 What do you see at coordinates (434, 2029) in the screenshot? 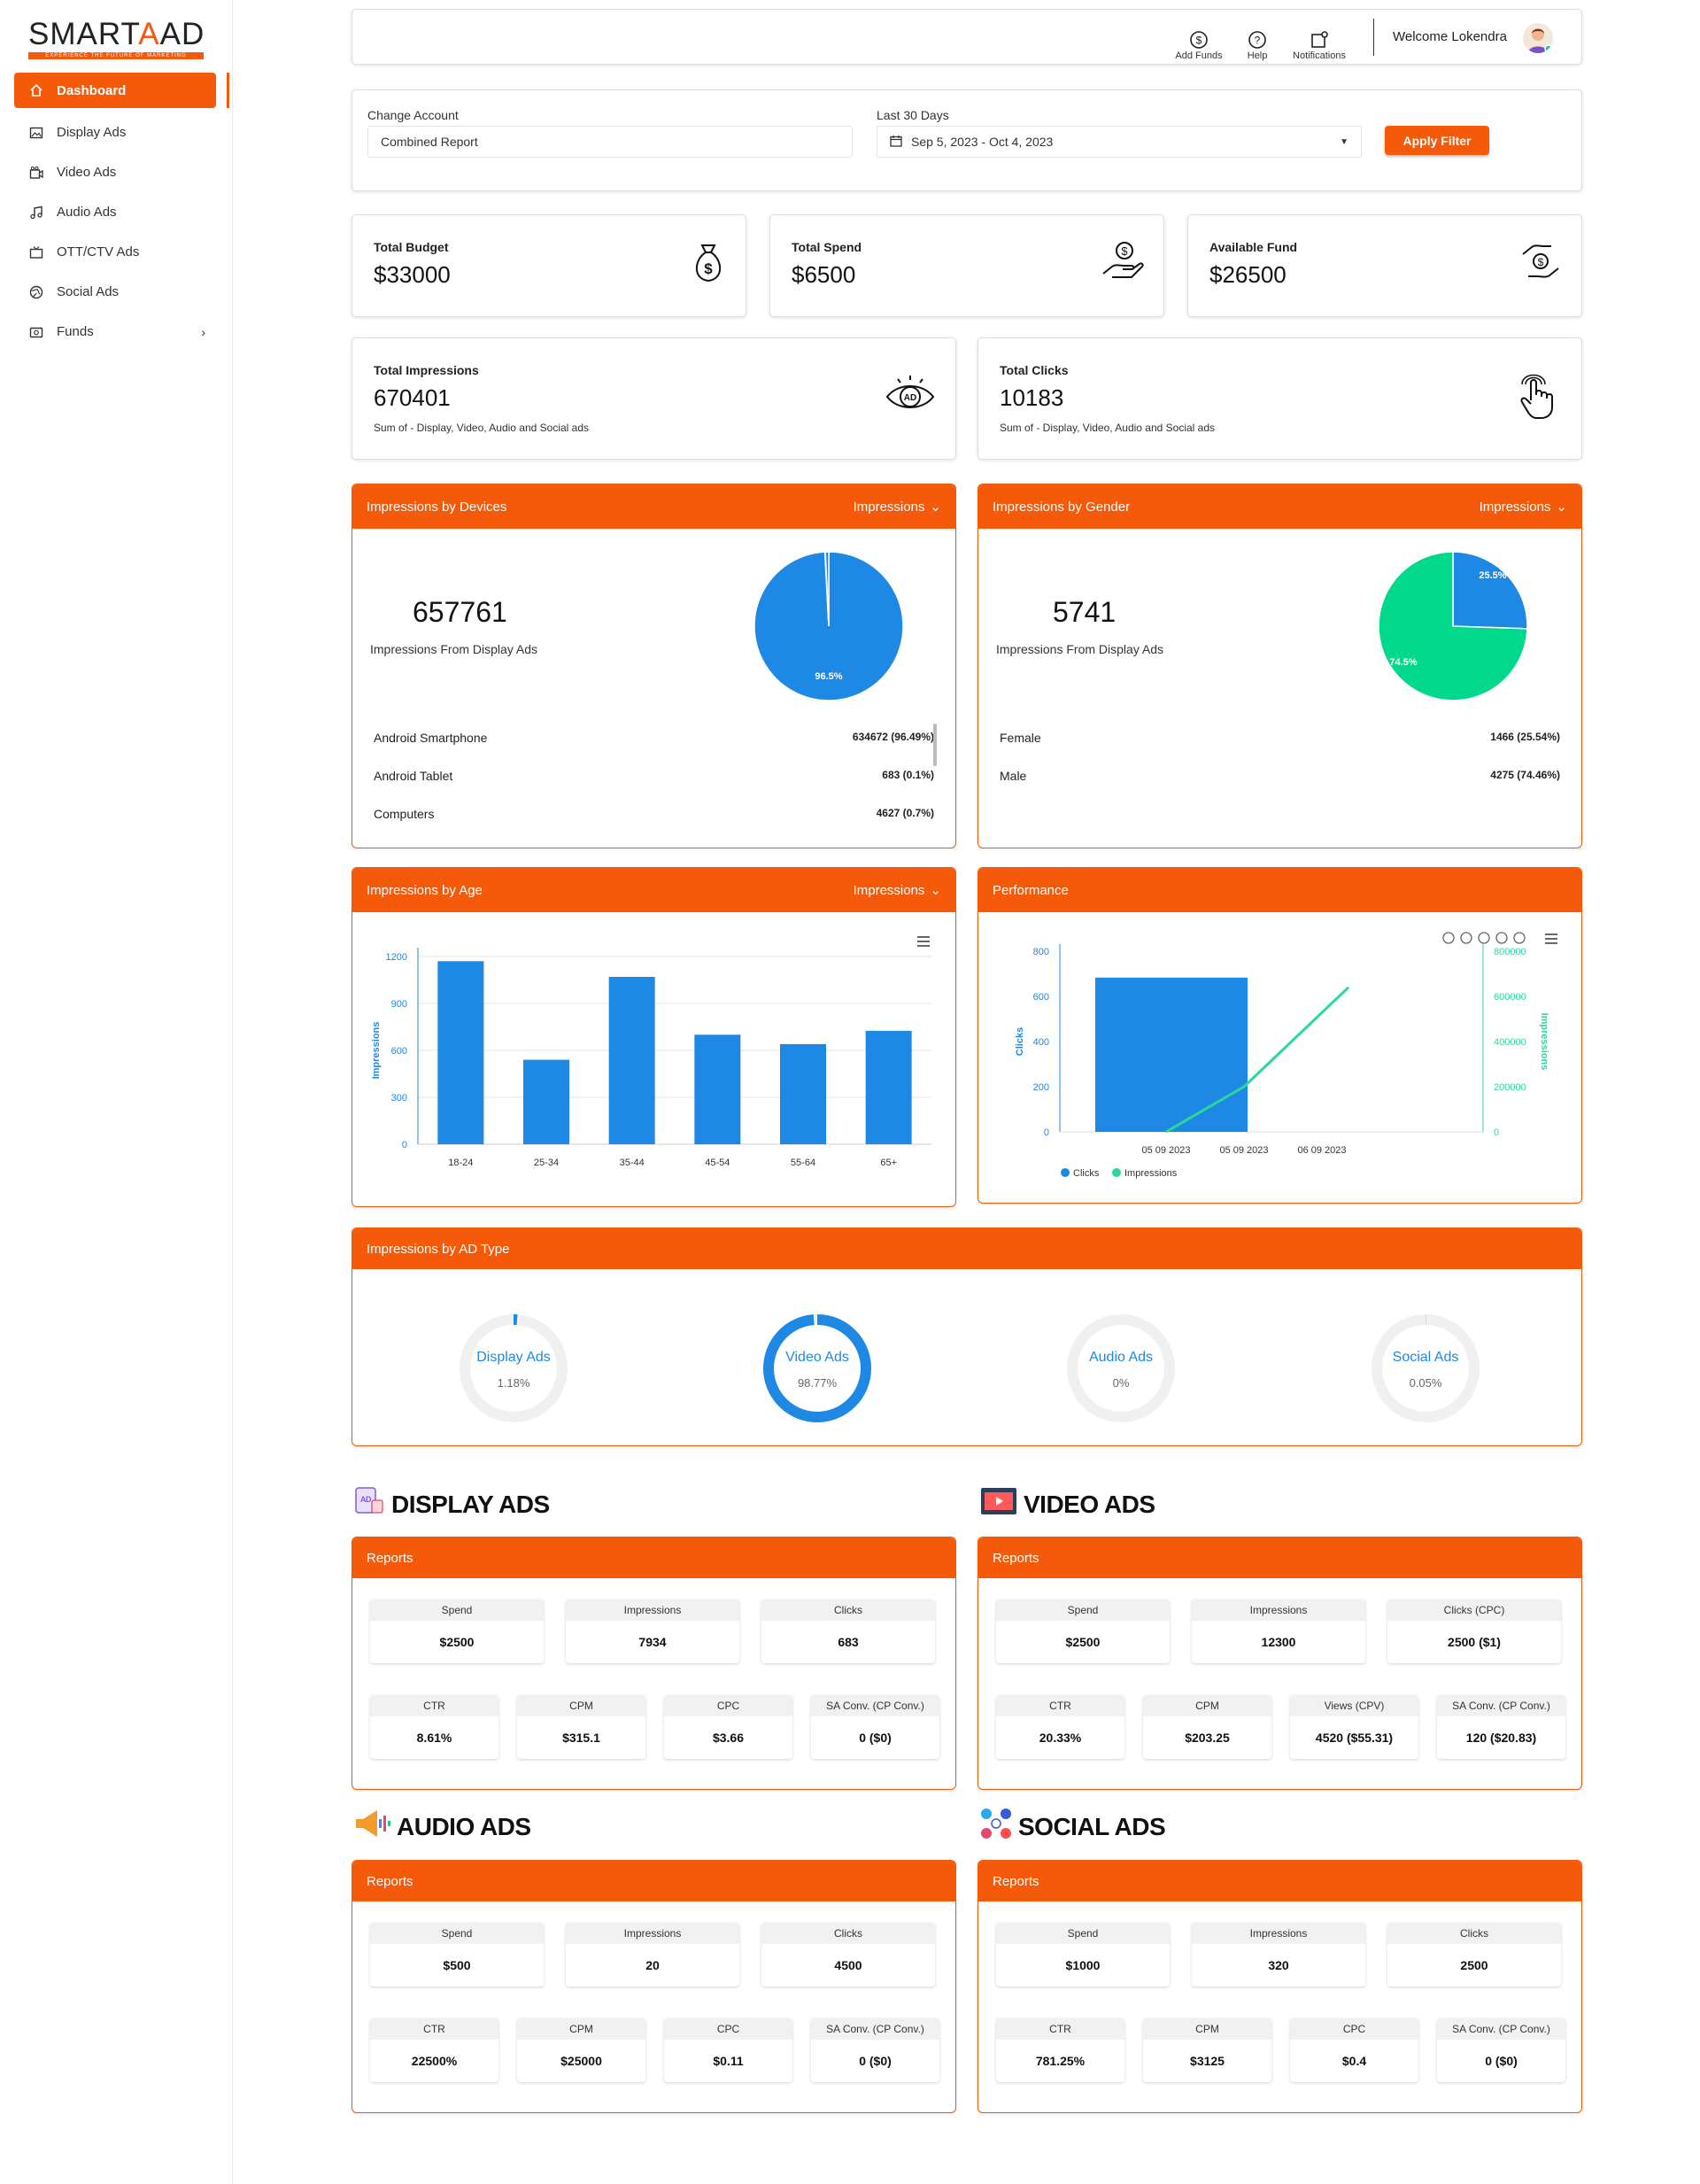
I see `metric-label: CTR` at bounding box center [434, 2029].